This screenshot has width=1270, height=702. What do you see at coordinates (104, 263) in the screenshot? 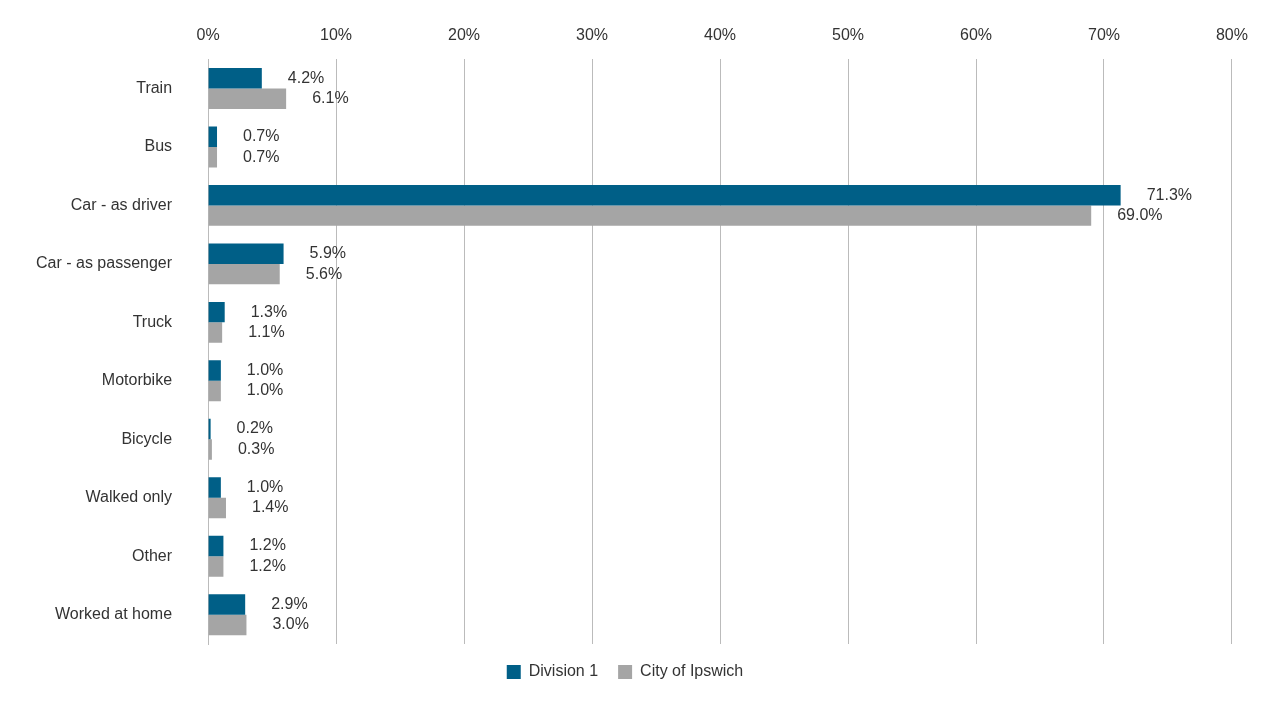
I see `y-tick-label: Car - as passenger` at bounding box center [104, 263].